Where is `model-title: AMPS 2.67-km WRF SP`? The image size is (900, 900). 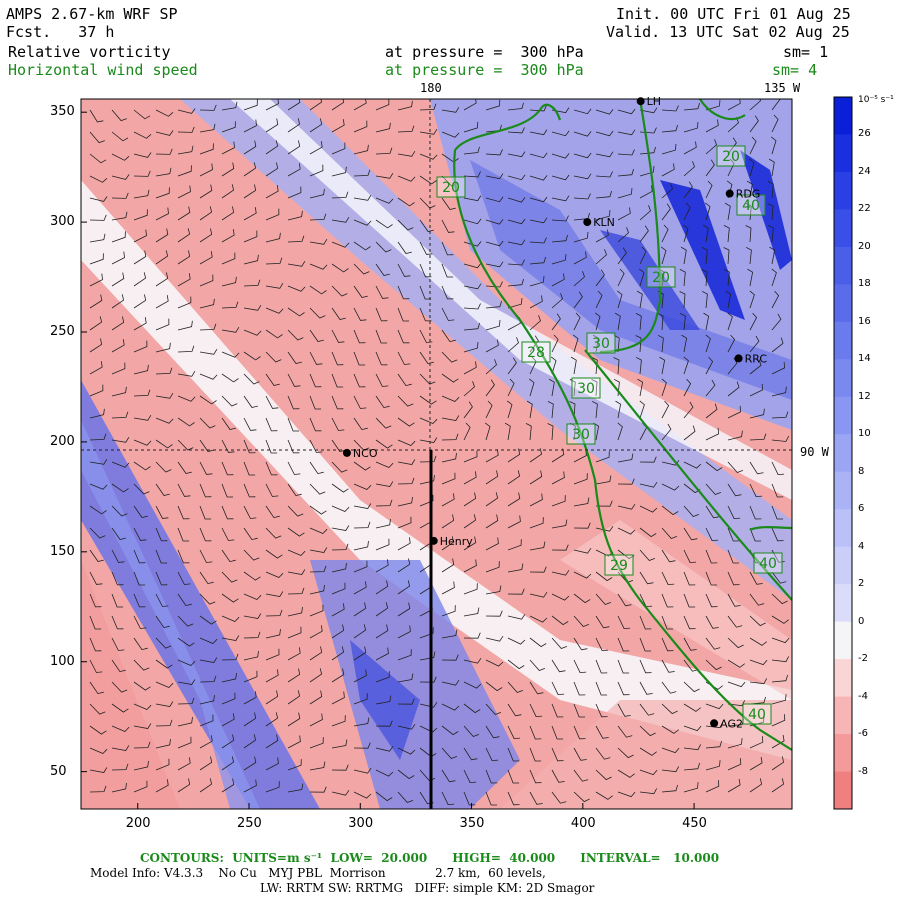
model-title: AMPS 2.67-km WRF SP is located at coordinates (92, 14).